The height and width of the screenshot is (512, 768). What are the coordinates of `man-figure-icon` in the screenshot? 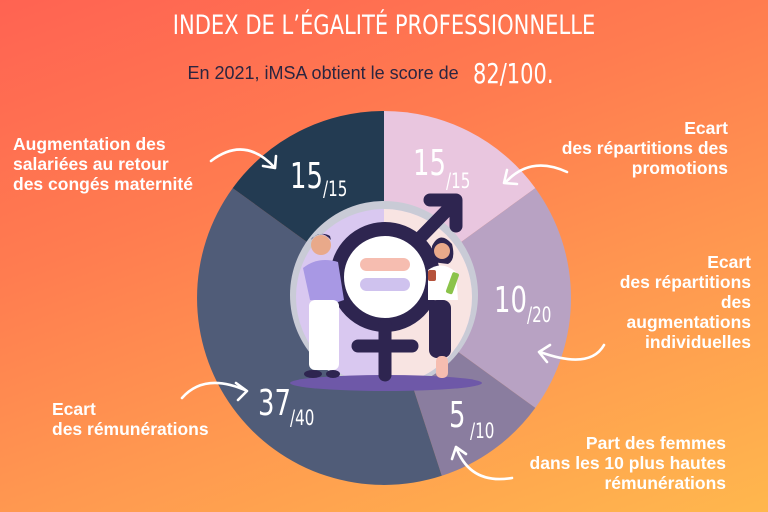 It's located at (323, 305).